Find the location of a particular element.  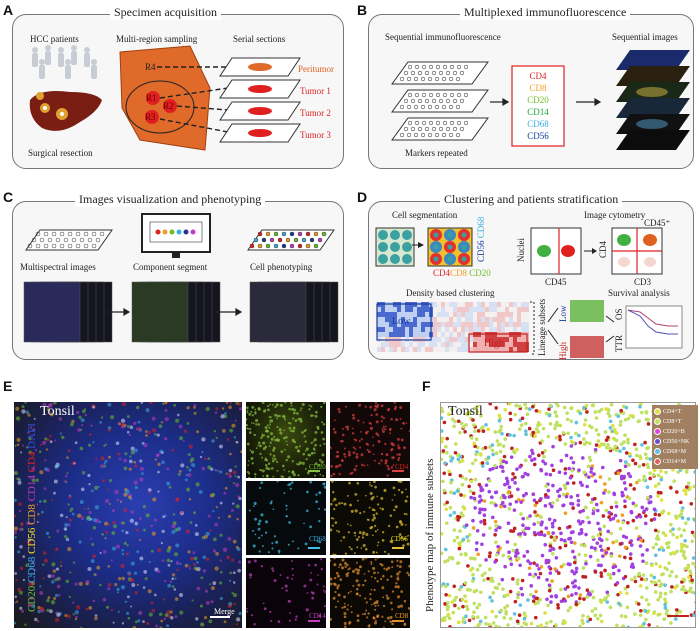

e-vertical-cd56: CD56 is located at coordinates (32, 539).